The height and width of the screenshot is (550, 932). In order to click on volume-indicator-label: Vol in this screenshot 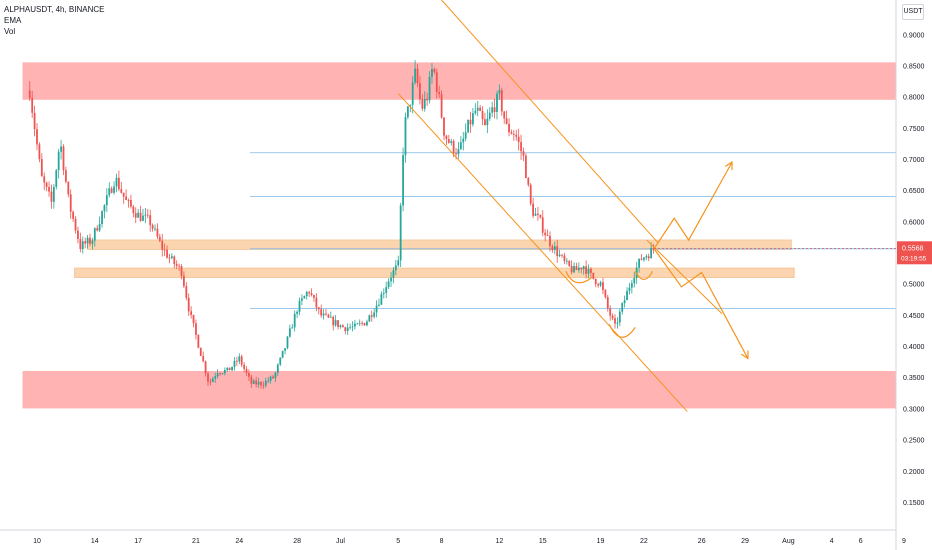, I will do `click(10, 31)`.